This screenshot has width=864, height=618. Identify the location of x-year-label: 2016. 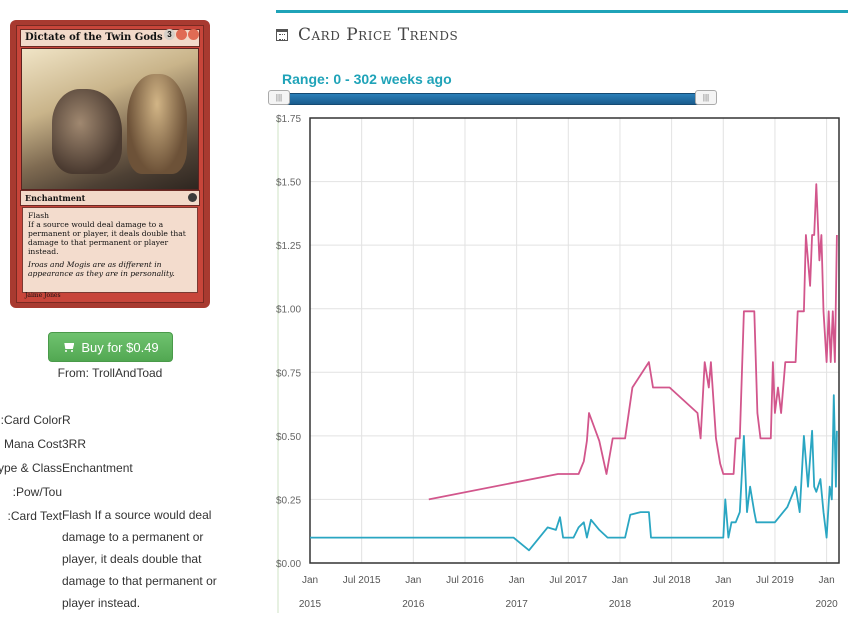
(413, 604).